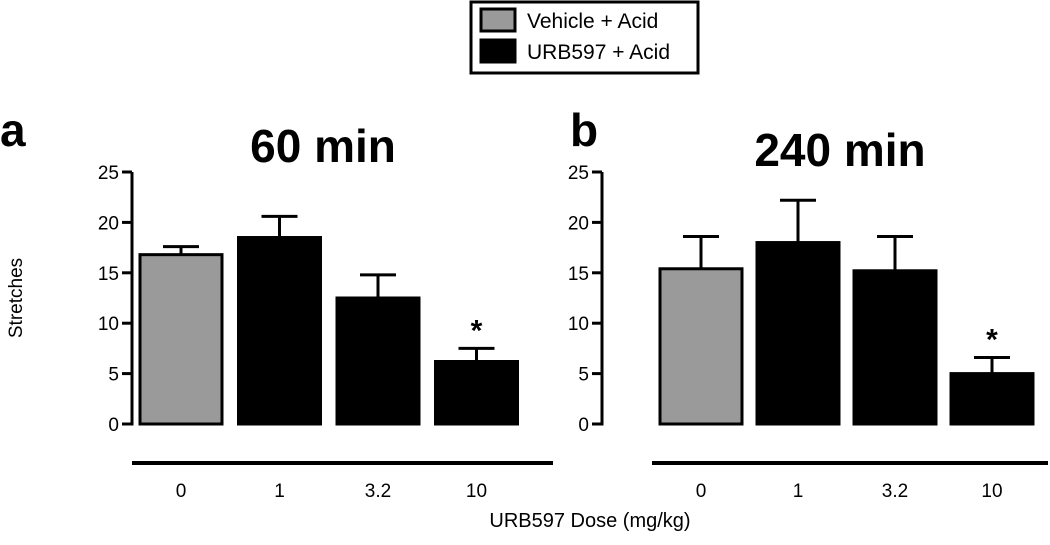  What do you see at coordinates (323, 146) in the screenshot?
I see `panel-title: 60 min` at bounding box center [323, 146].